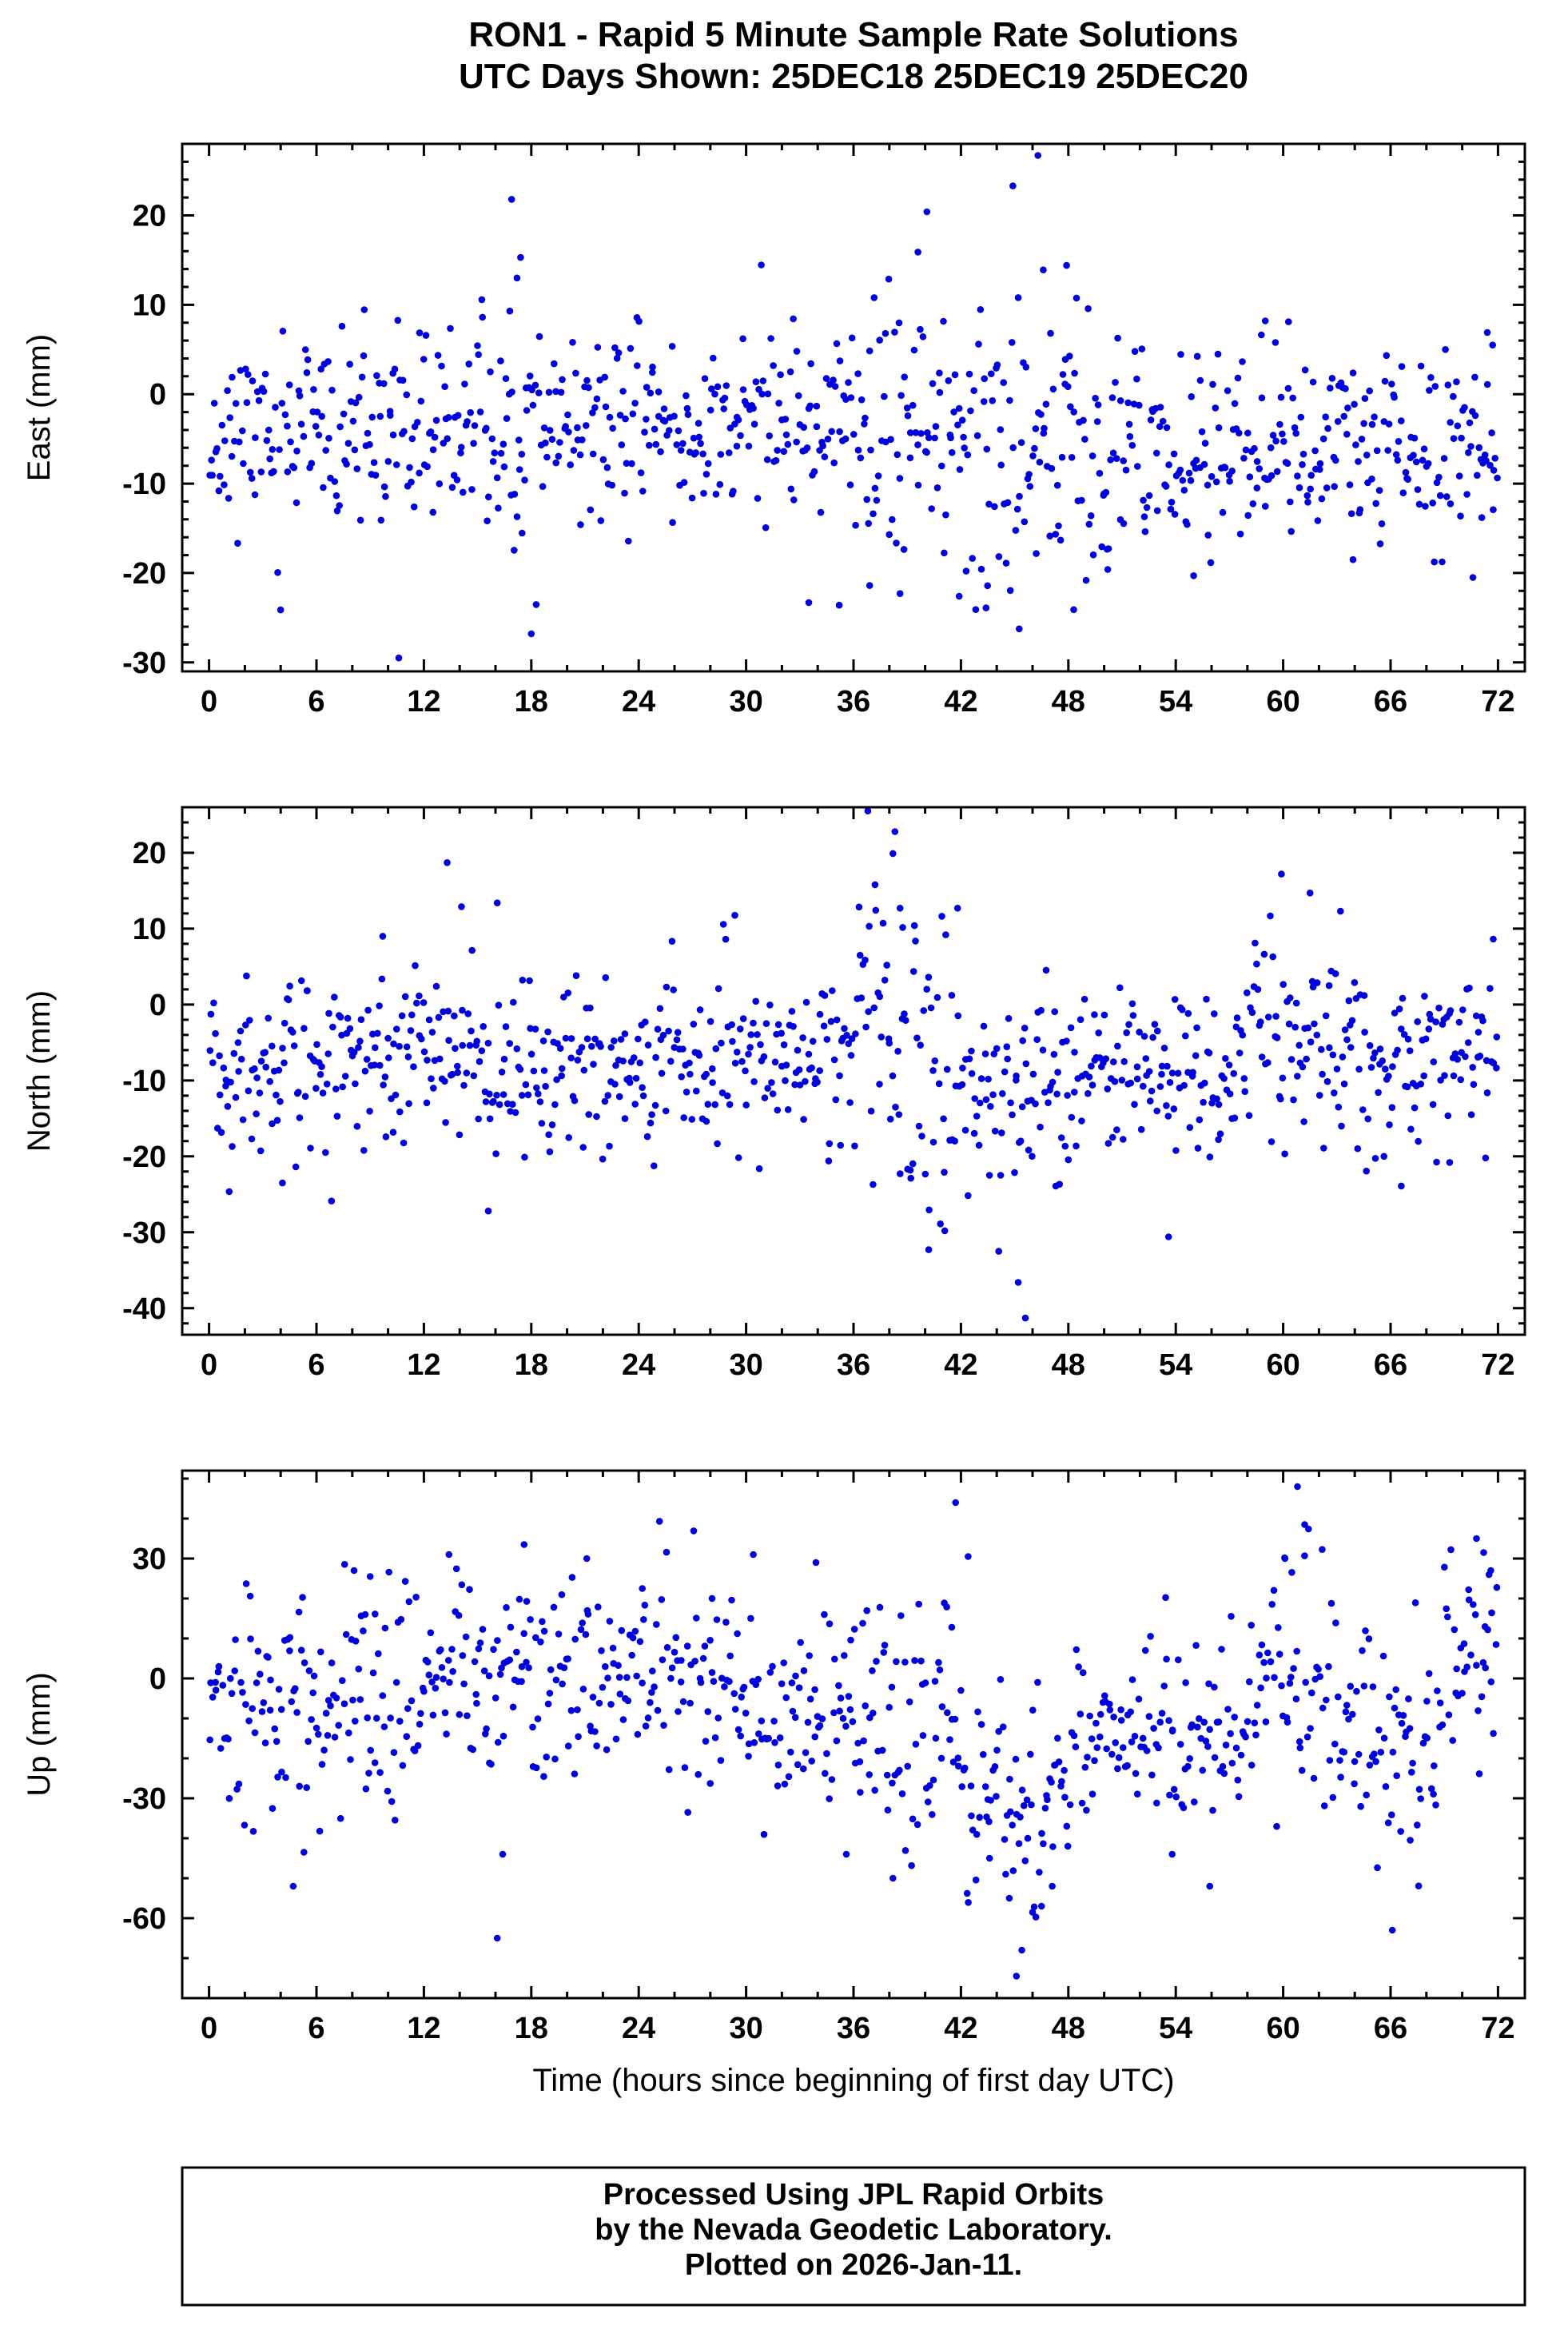 The width and height of the screenshot is (1568, 2333). I want to click on y-tick-label: -20, so click(144, 1157).